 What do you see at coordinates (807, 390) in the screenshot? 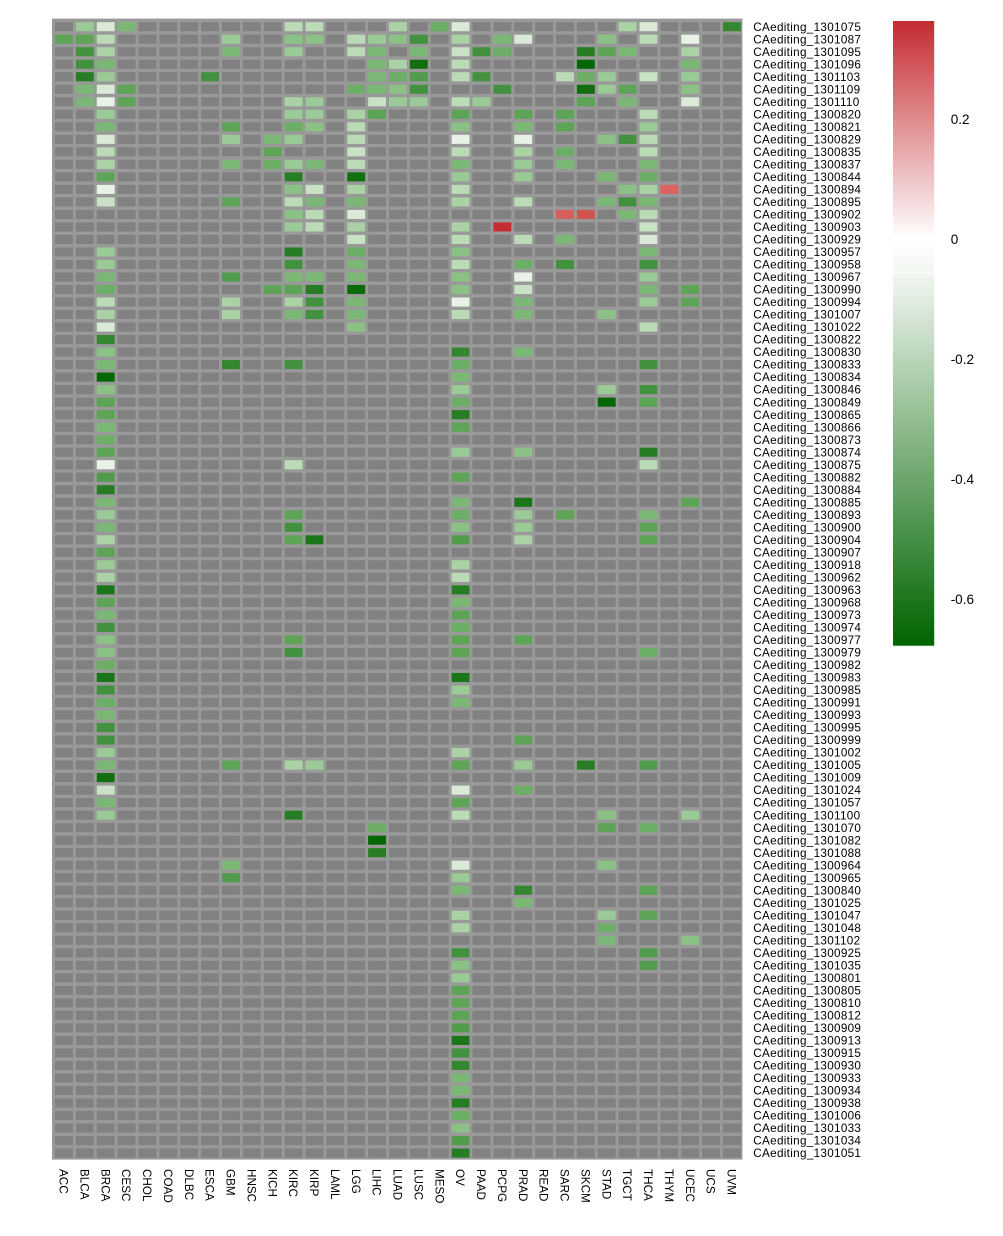
I see `svg-text: CAediting_1300846` at bounding box center [807, 390].